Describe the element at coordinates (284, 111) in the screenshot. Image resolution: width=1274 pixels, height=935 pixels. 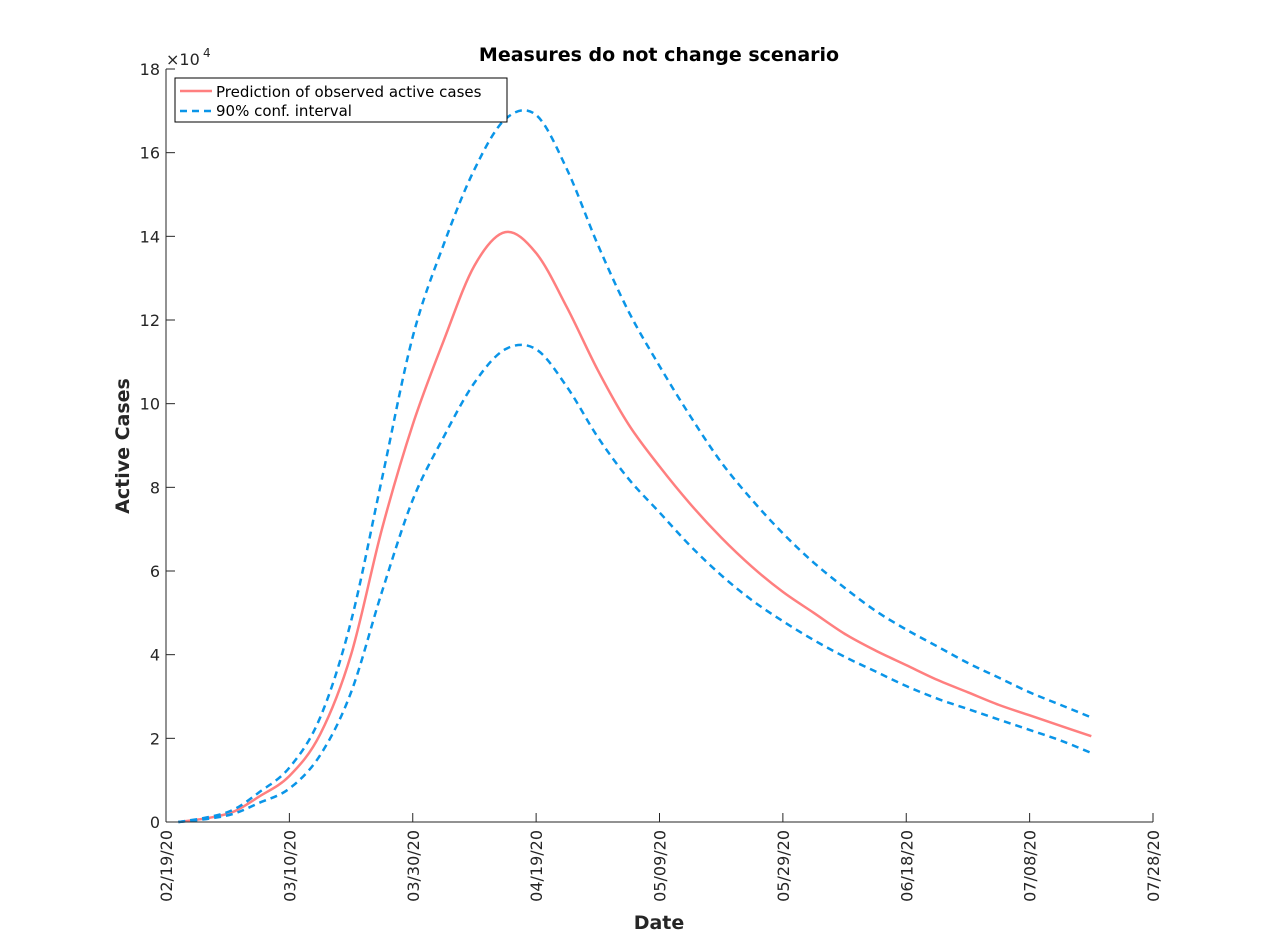
I see `legend-label-interval: 90% conf. interval` at that location.